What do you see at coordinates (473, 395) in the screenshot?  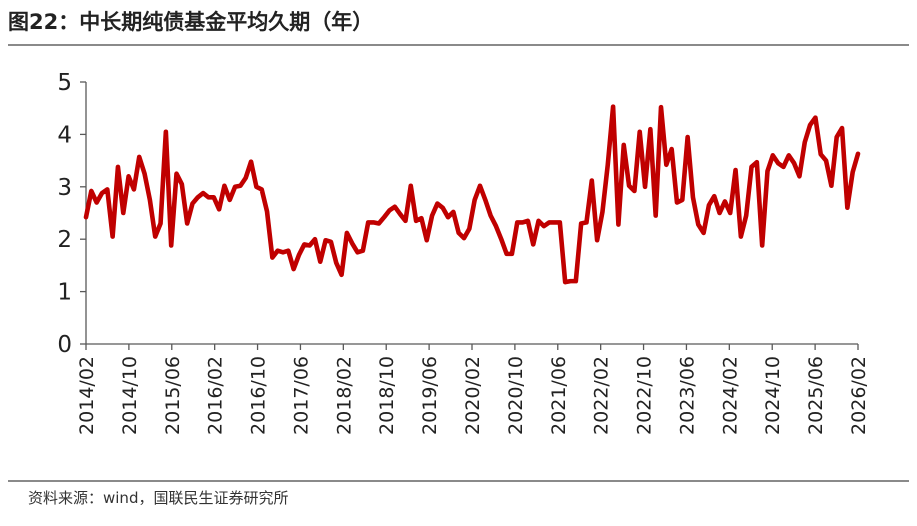 I see `x-tick-label: 2020/02` at bounding box center [473, 395].